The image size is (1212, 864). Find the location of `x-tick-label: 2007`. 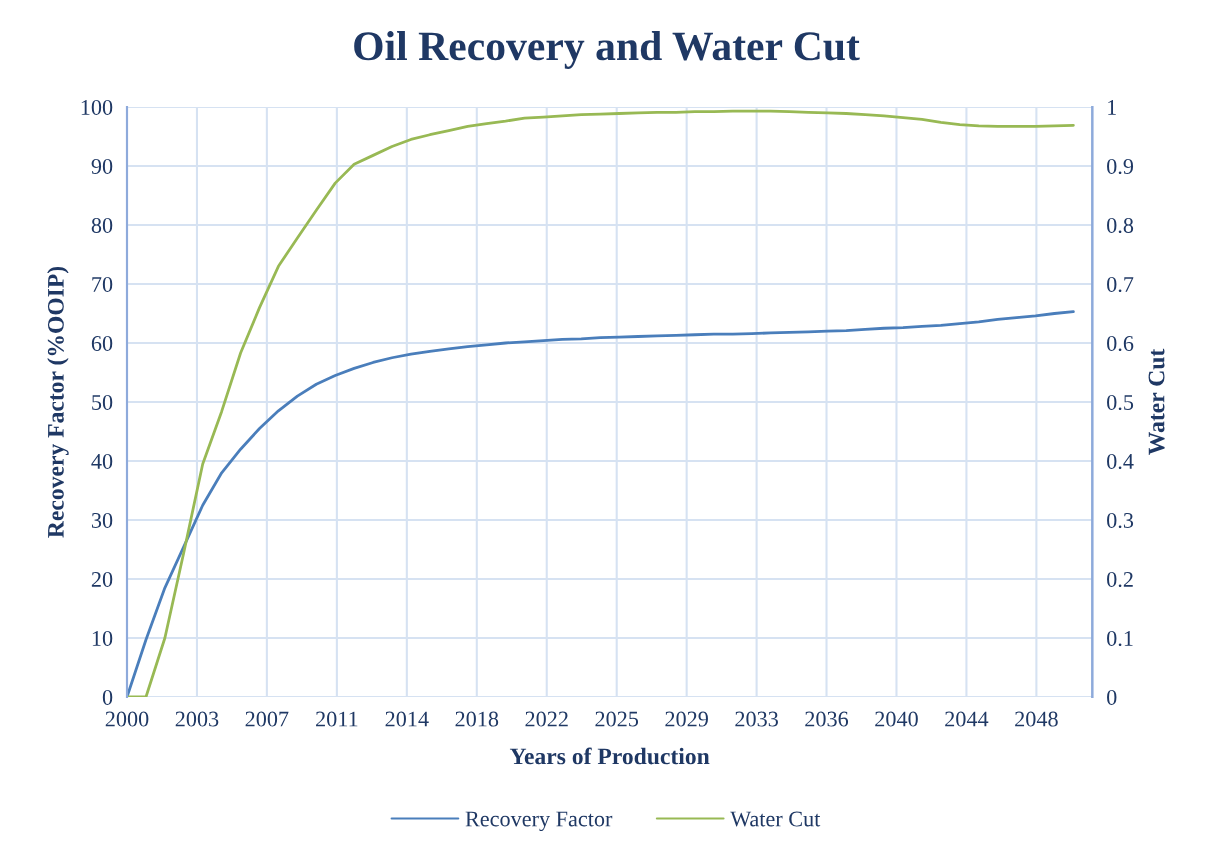

x-tick-label: 2007 is located at coordinates (267, 719).